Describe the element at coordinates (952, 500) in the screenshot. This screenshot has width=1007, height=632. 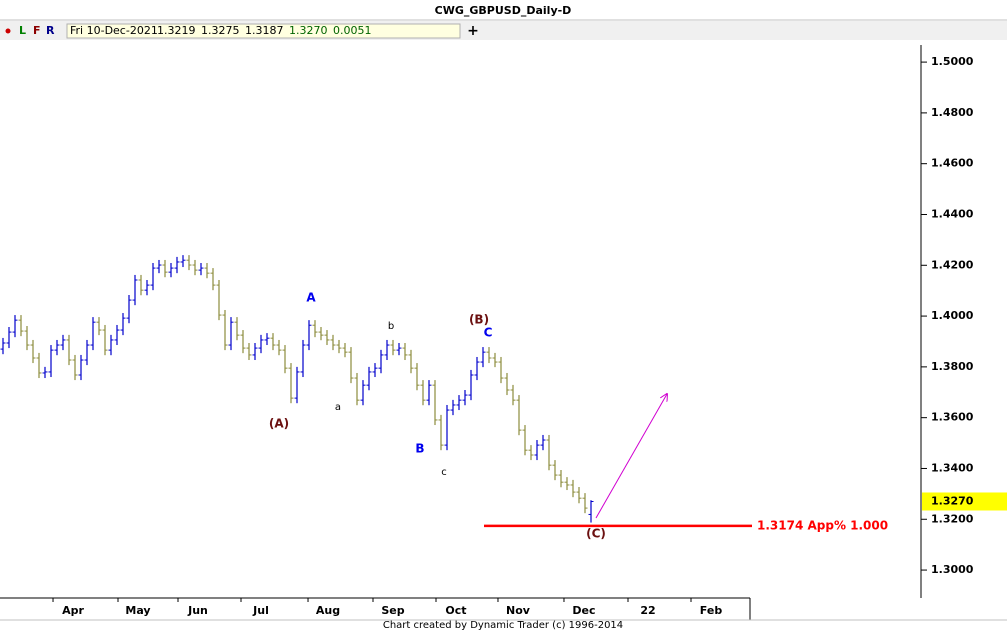
I see `last-price-label: 1.3270` at that location.